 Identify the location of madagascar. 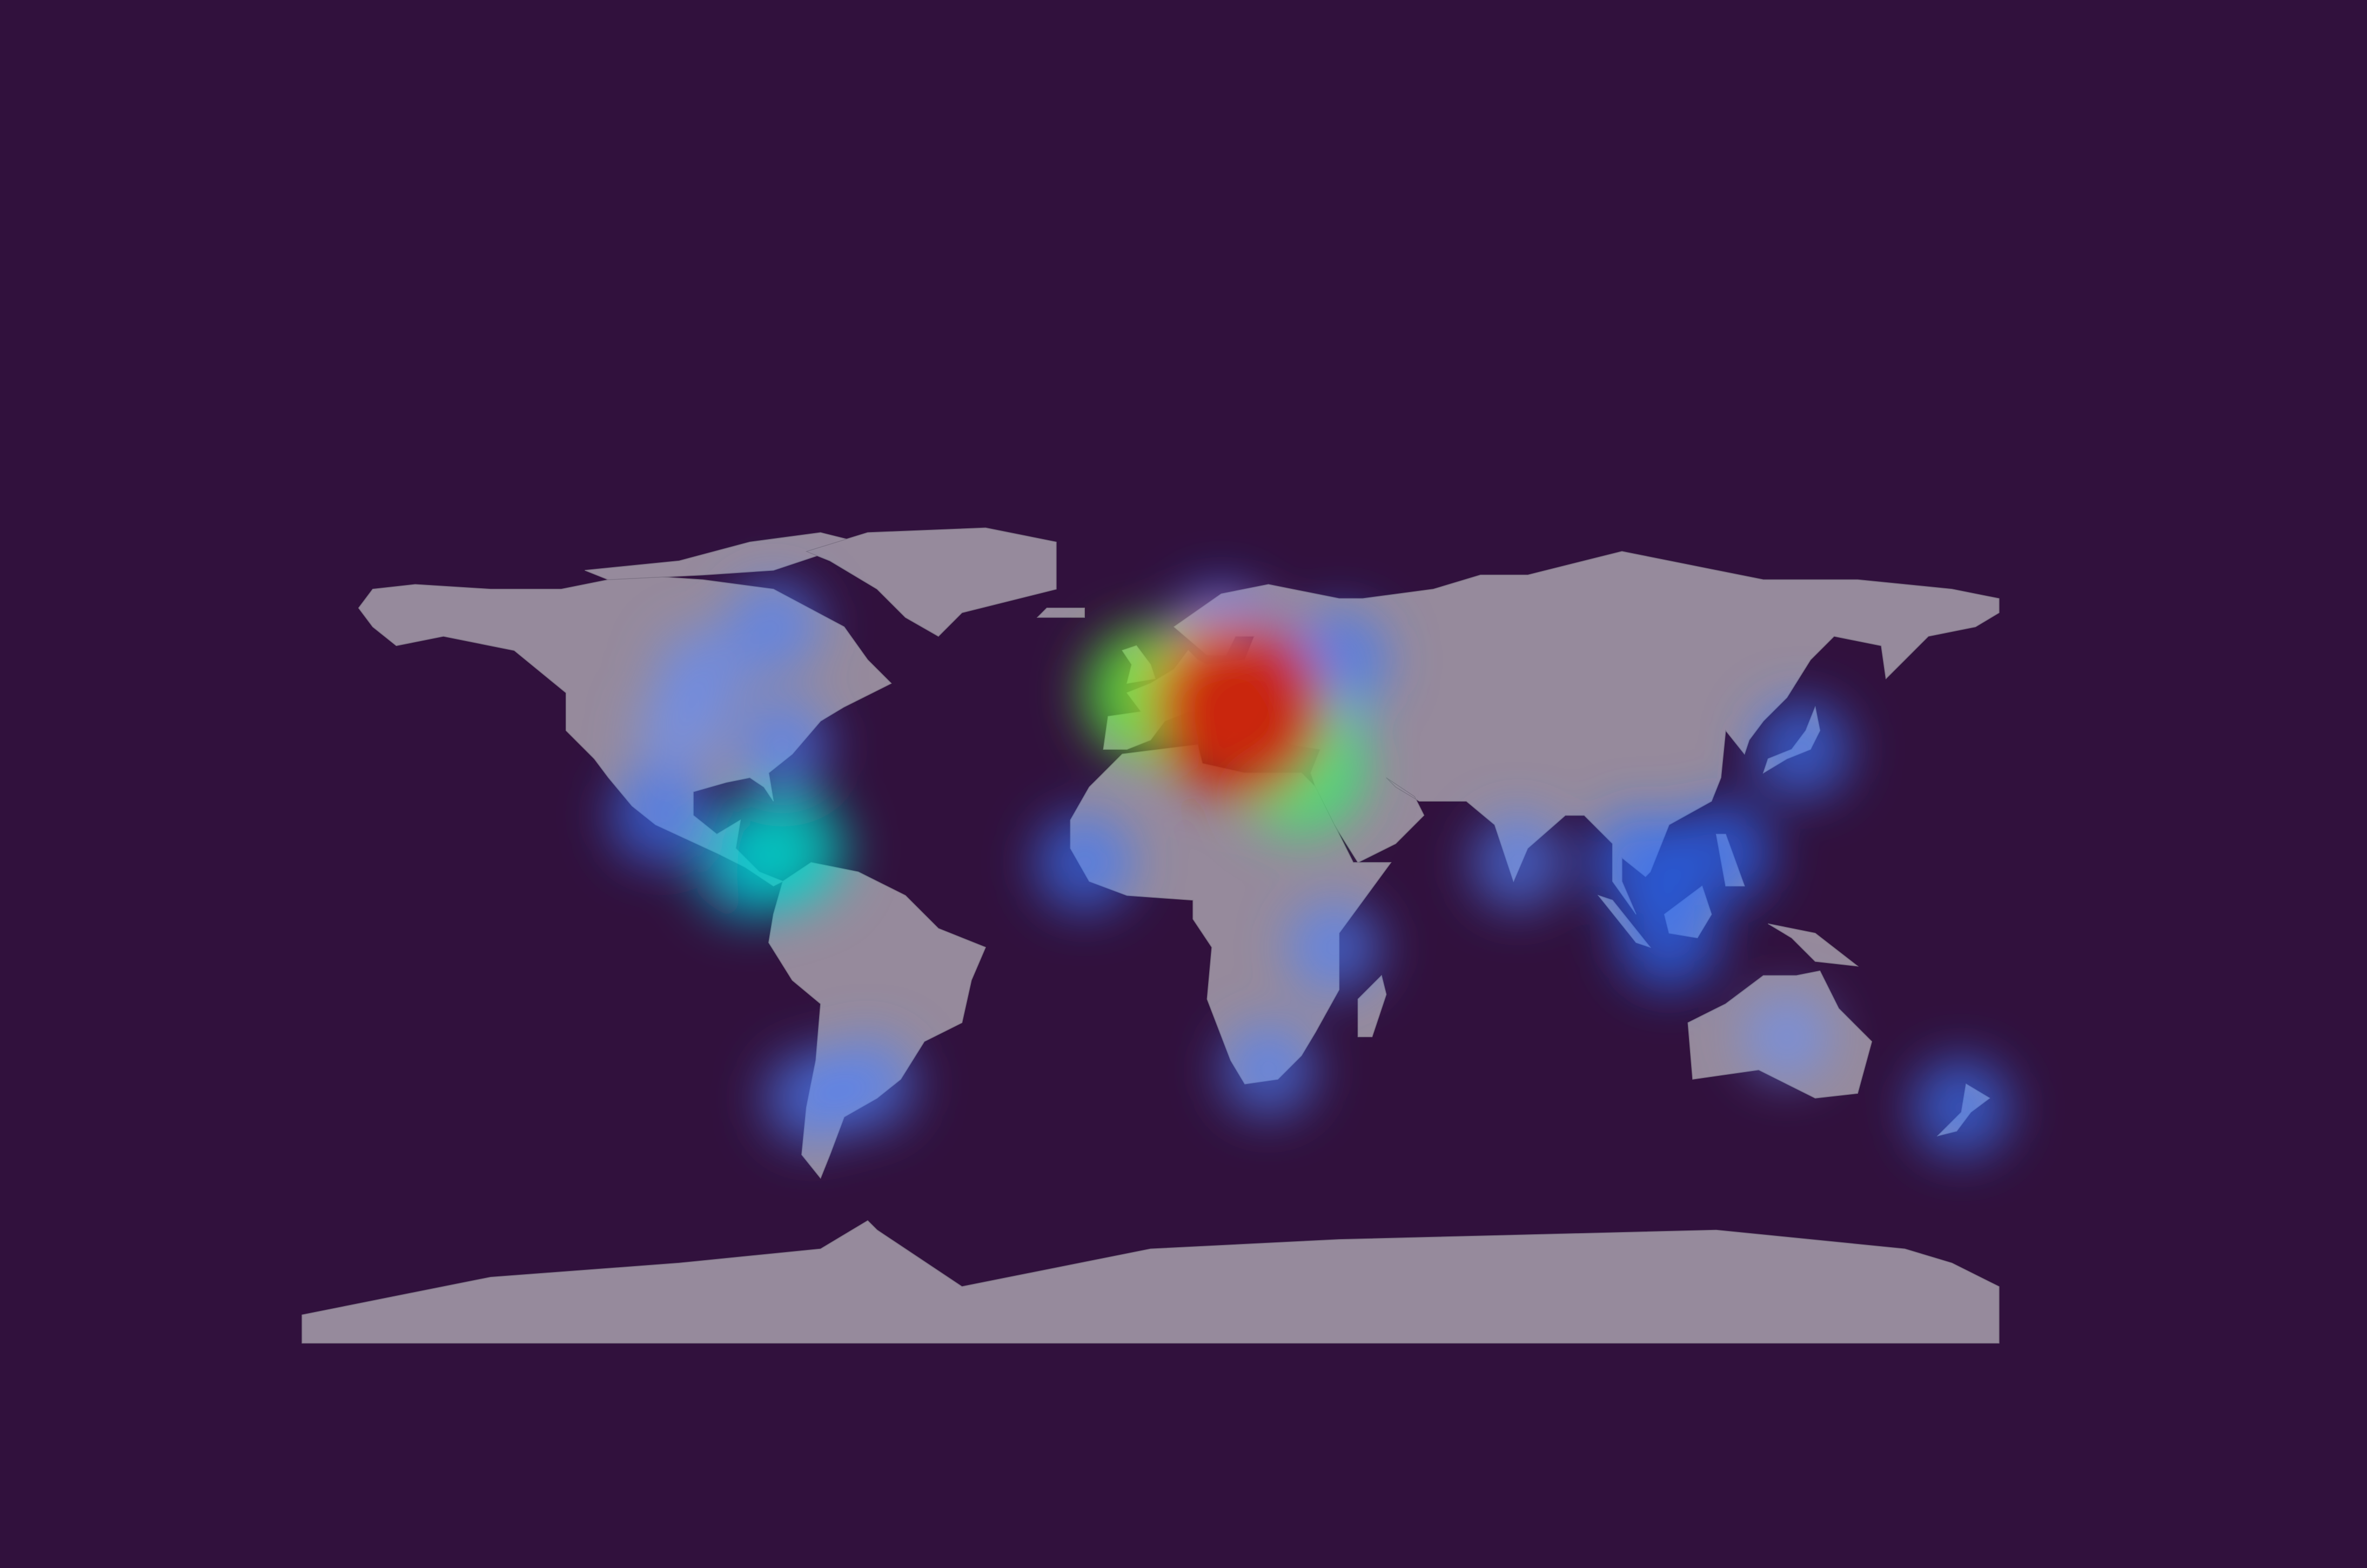
(1372, 1006).